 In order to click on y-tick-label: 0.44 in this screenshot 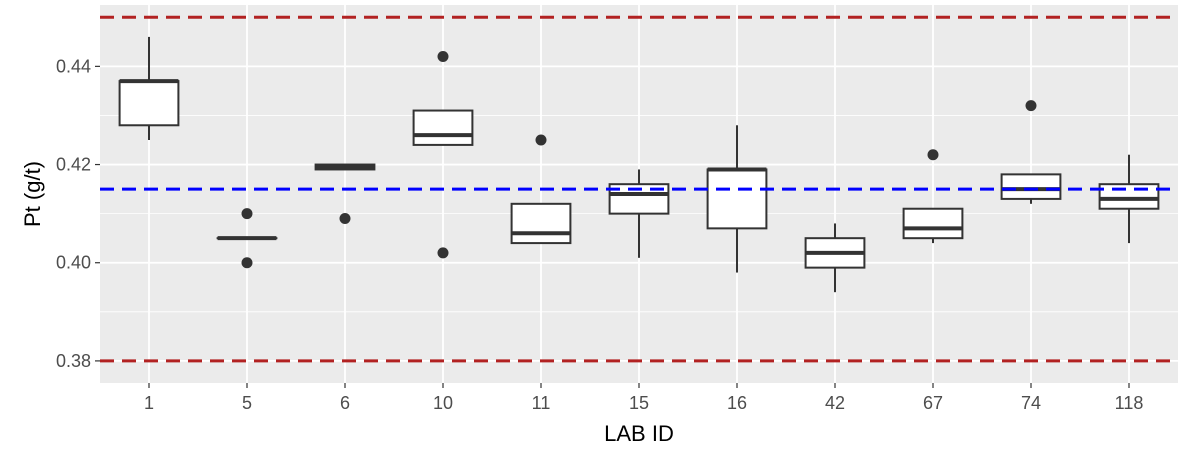, I will do `click(73, 66)`.